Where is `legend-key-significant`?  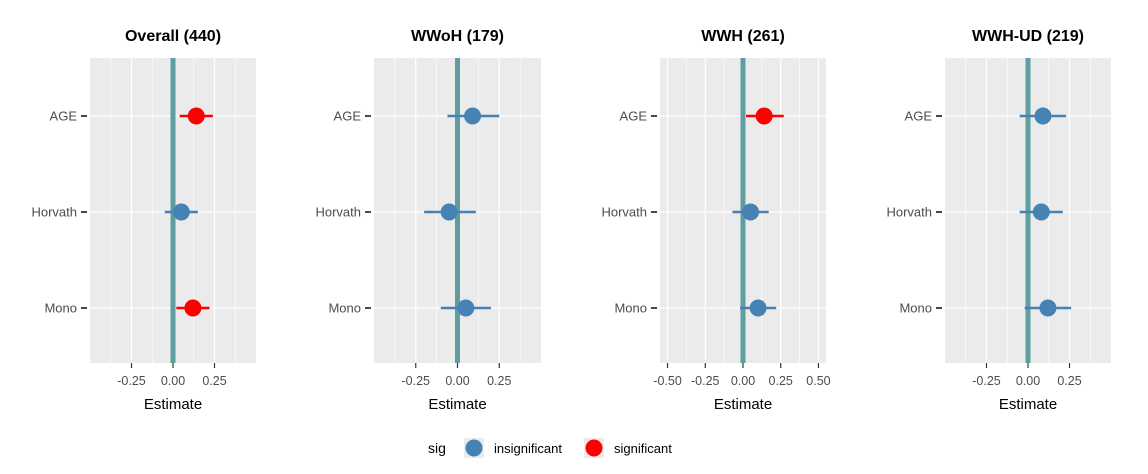
legend-key-significant is located at coordinates (594, 448).